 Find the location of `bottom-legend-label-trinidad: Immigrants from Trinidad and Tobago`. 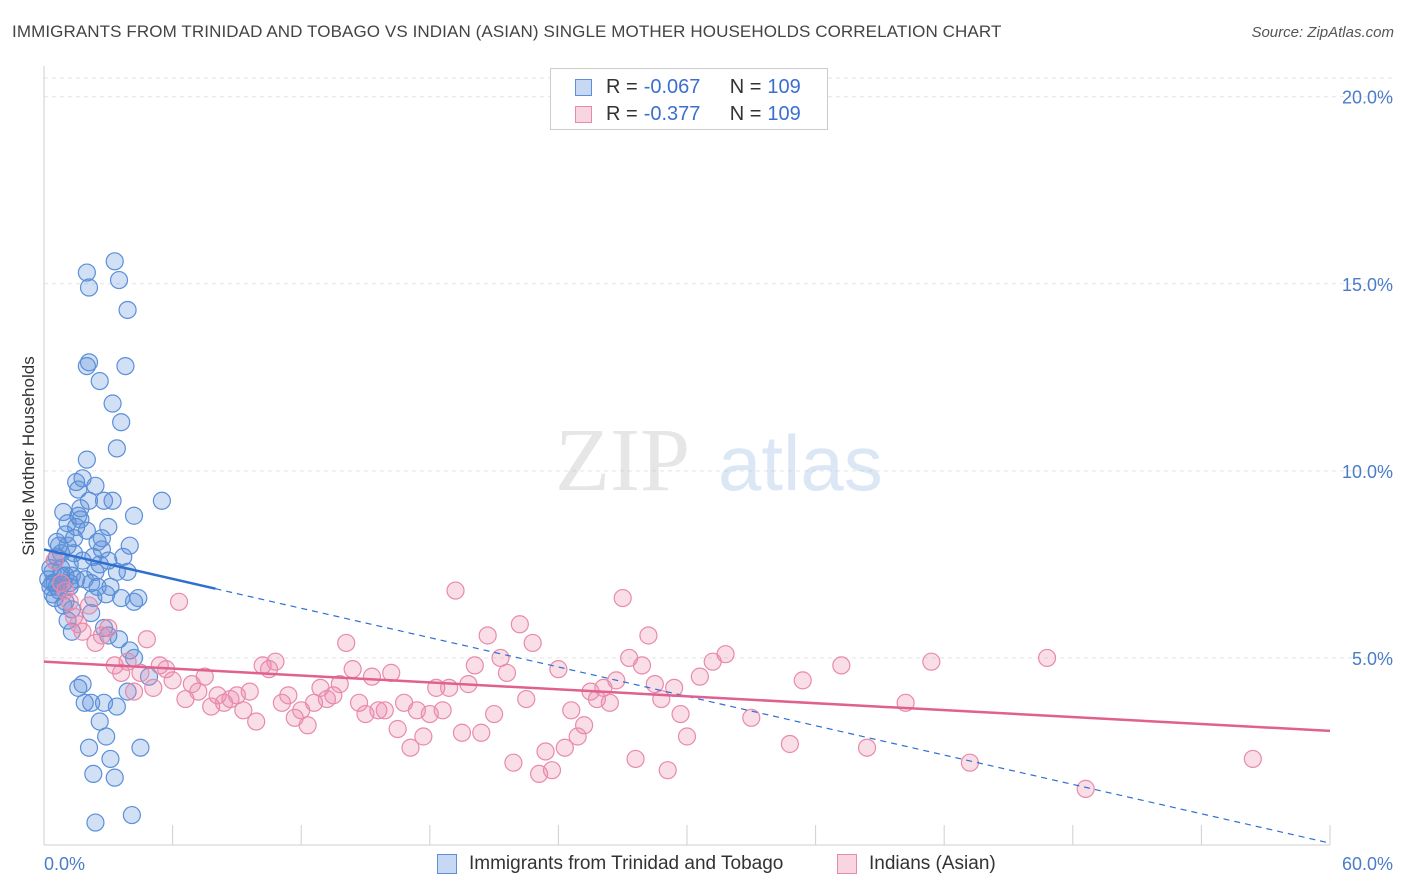

bottom-legend-label-trinidad: Immigrants from Trinidad and Tobago is located at coordinates (626, 863).